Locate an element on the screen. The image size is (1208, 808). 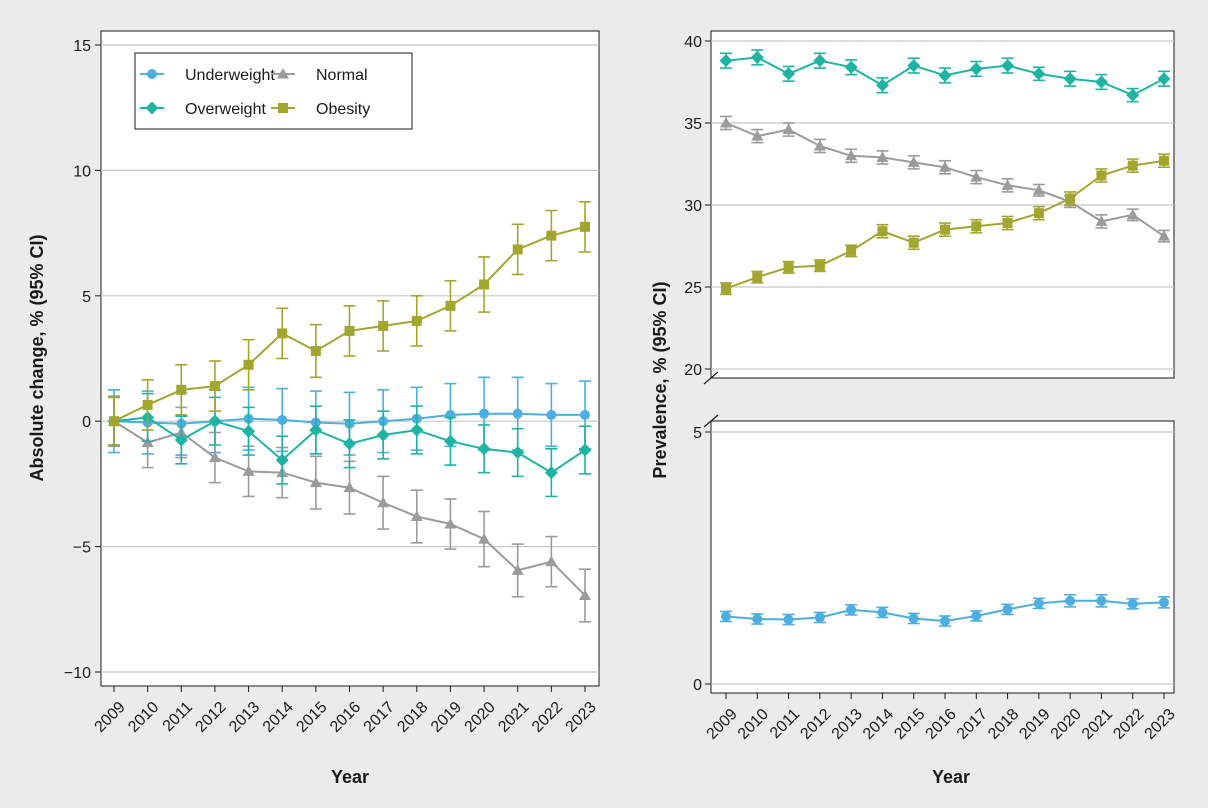
x-tick-label: 2021 is located at coordinates (513, 717).